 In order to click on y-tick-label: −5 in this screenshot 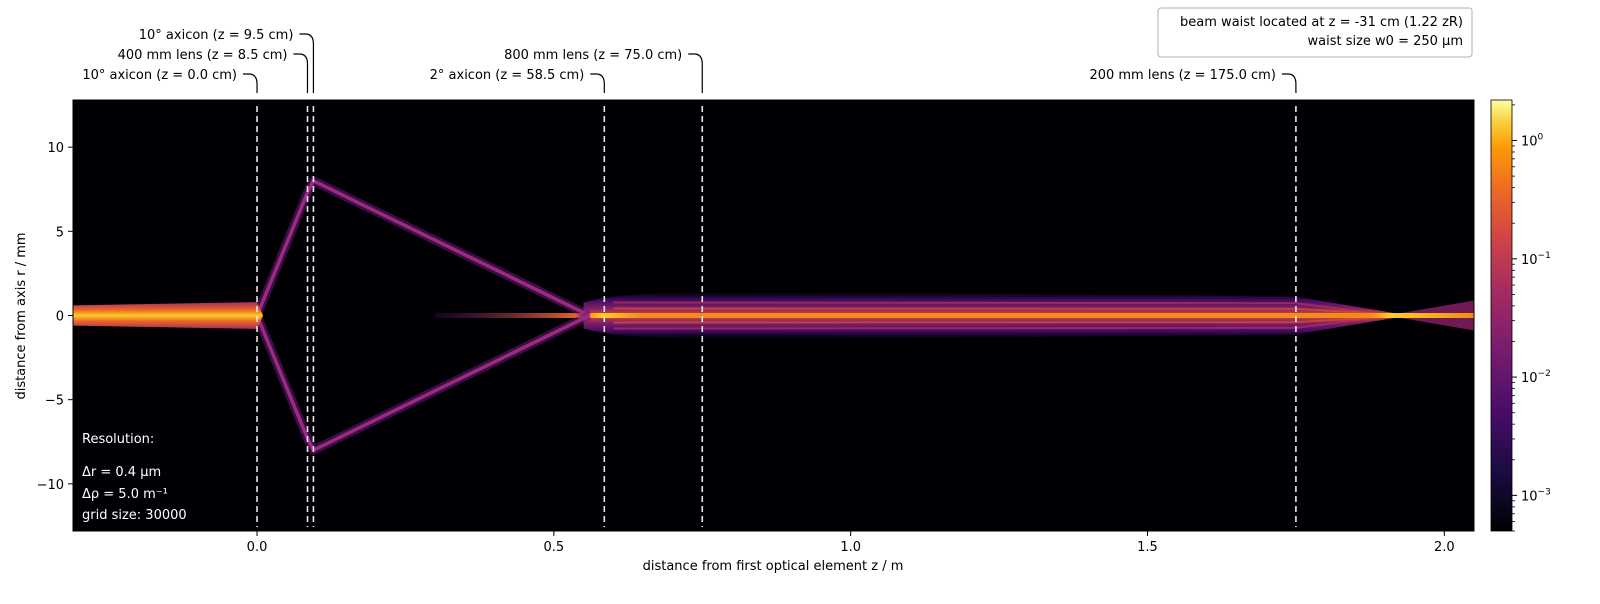, I will do `click(54, 401)`.